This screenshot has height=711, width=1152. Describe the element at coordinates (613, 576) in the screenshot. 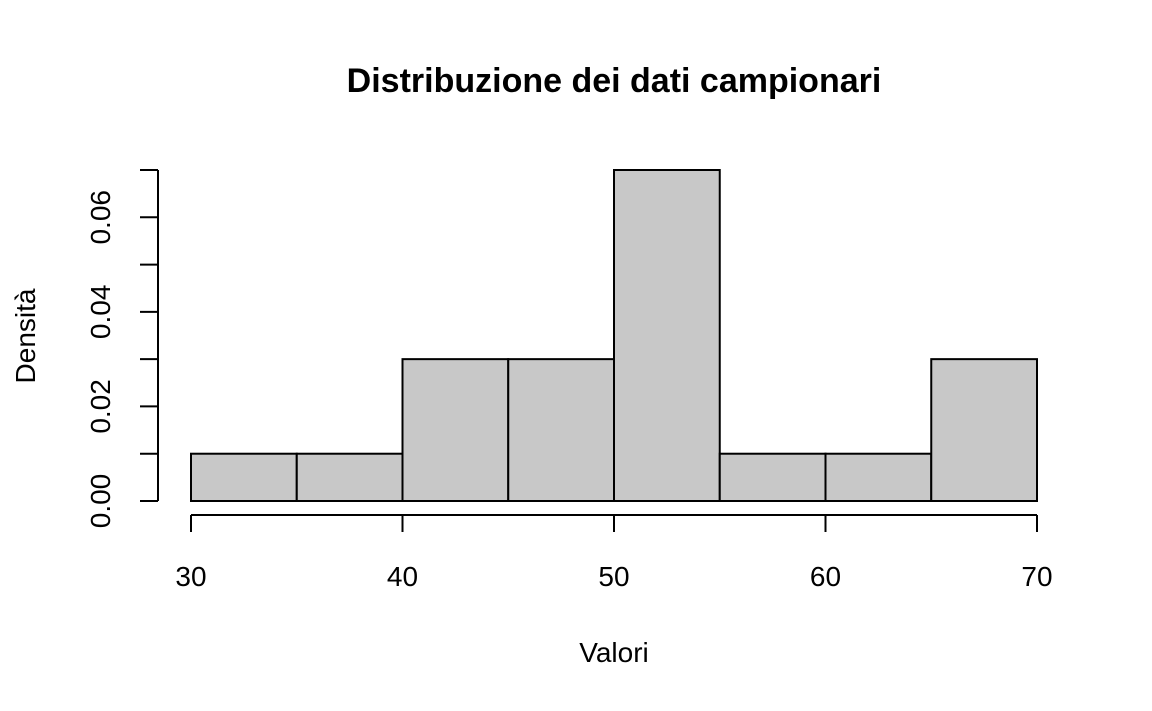

I see `x-tick-label: 50` at that location.